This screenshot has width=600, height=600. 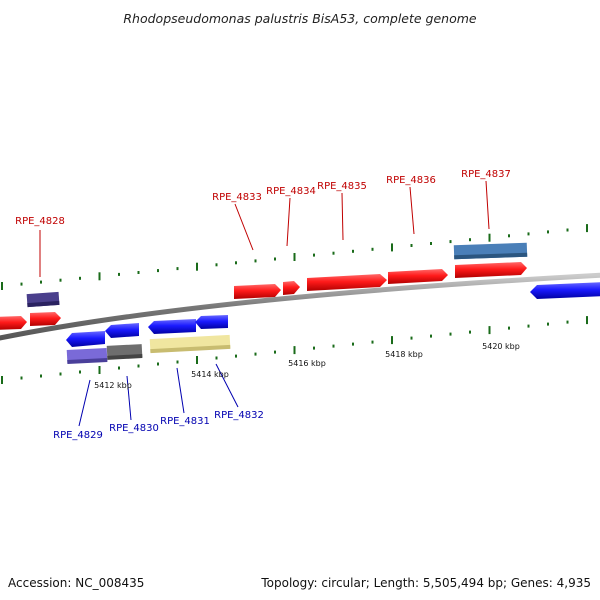 I want to click on lower-tick-row, so click(x=294, y=350).